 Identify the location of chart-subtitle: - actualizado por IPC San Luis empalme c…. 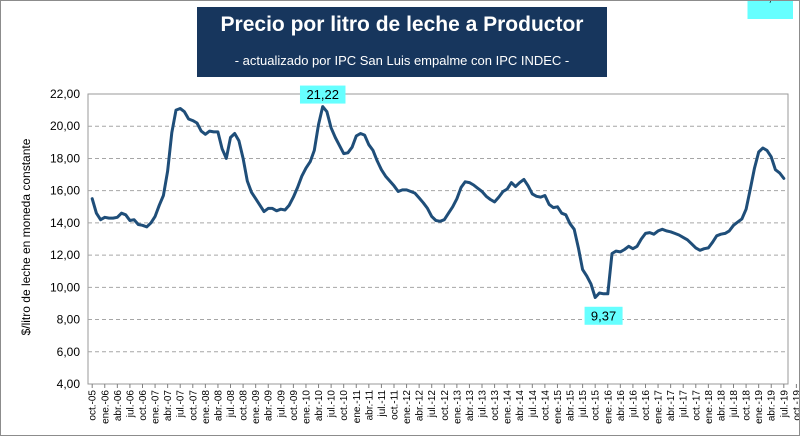
(402, 60).